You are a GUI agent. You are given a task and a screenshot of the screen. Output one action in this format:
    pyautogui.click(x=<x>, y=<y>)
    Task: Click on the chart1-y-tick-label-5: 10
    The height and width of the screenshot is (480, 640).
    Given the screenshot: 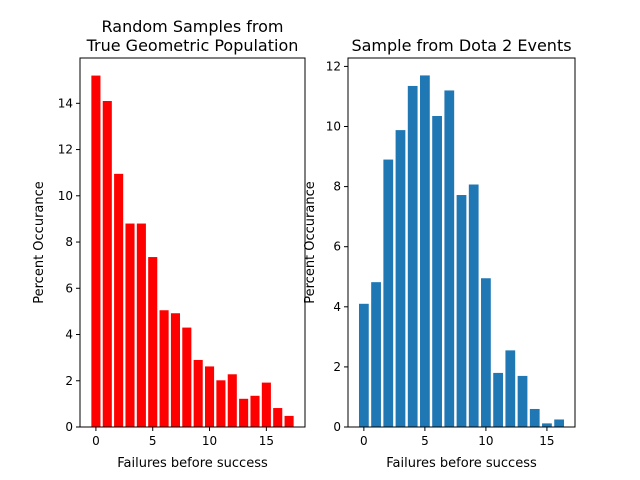 What is the action you would take?
    pyautogui.click(x=65, y=196)
    